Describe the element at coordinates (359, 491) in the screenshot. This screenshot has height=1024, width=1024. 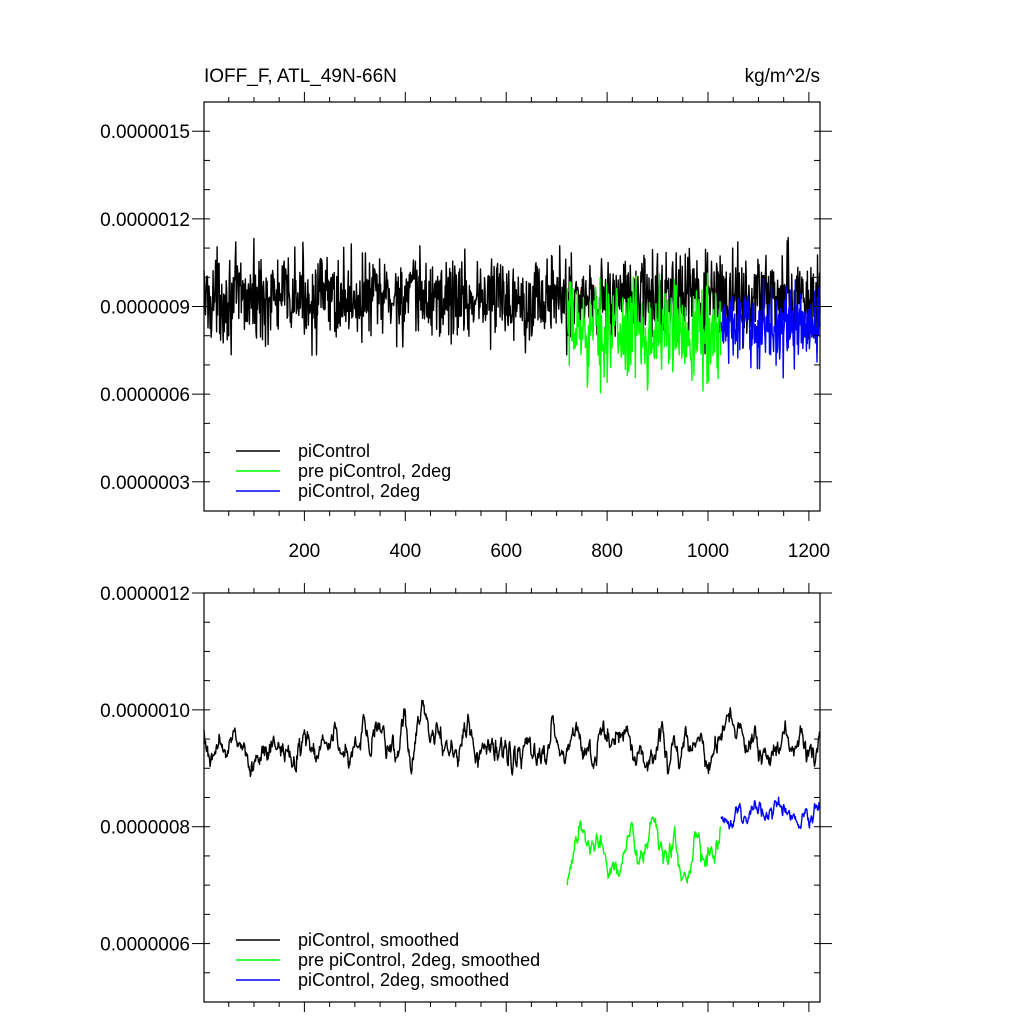
I see `legend-label: piControl, 2deg` at that location.